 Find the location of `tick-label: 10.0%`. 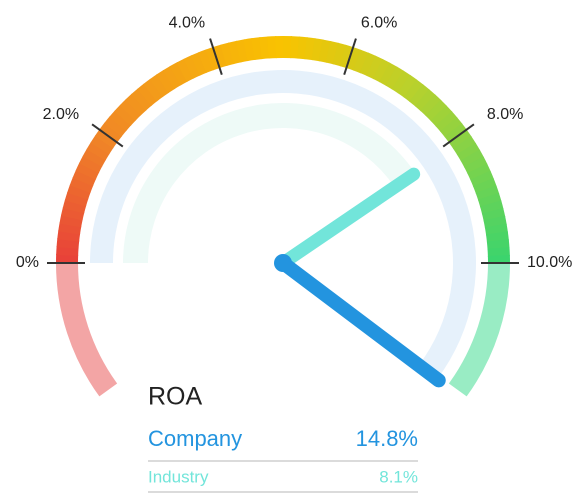

tick-label: 10.0% is located at coordinates (549, 262).